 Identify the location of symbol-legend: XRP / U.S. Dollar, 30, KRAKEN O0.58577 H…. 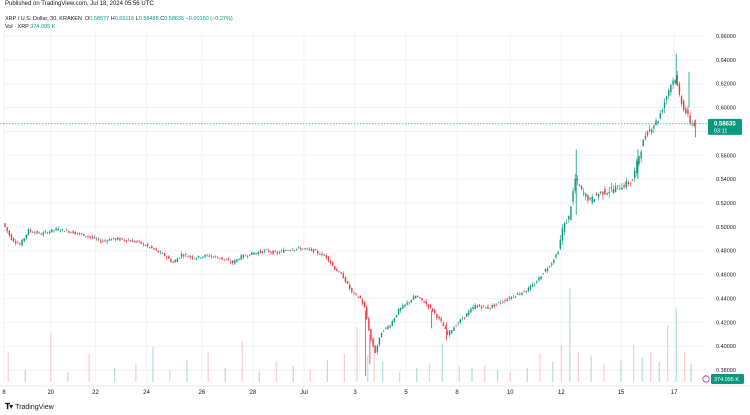
(119, 19).